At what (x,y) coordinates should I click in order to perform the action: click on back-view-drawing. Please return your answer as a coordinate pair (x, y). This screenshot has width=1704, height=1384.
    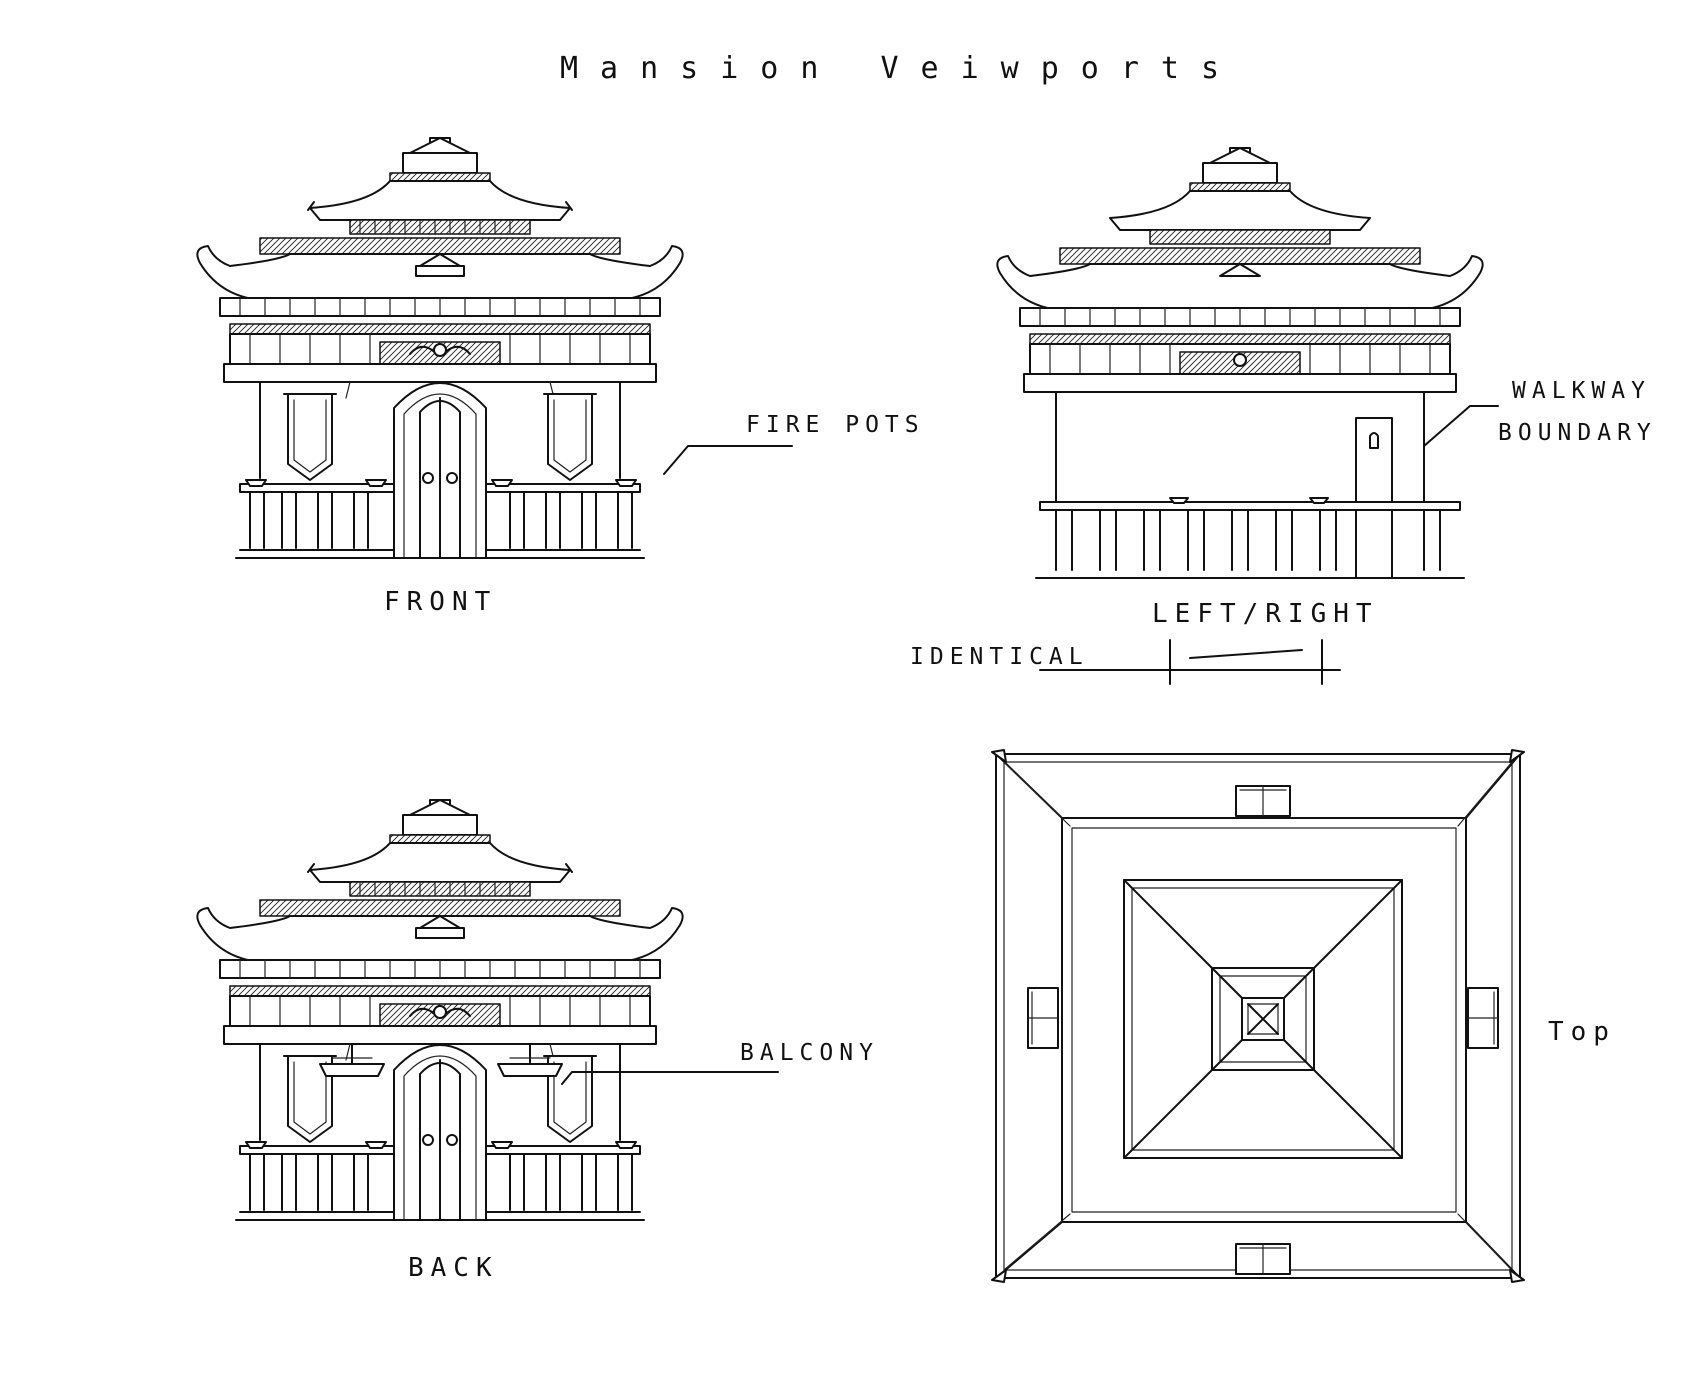
    Looking at the image, I should click on (440, 1010).